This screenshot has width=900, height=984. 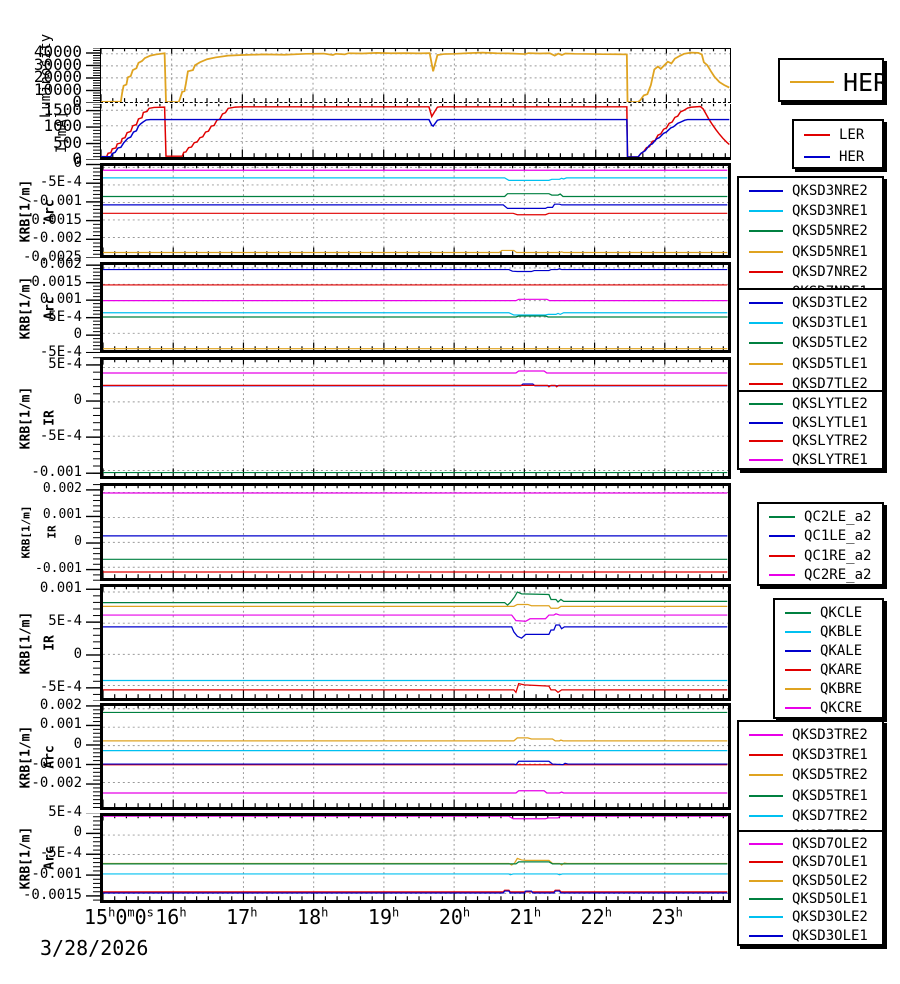 What do you see at coordinates (171, 917) in the screenshot?
I see `x-tick-label: 16h` at bounding box center [171, 917].